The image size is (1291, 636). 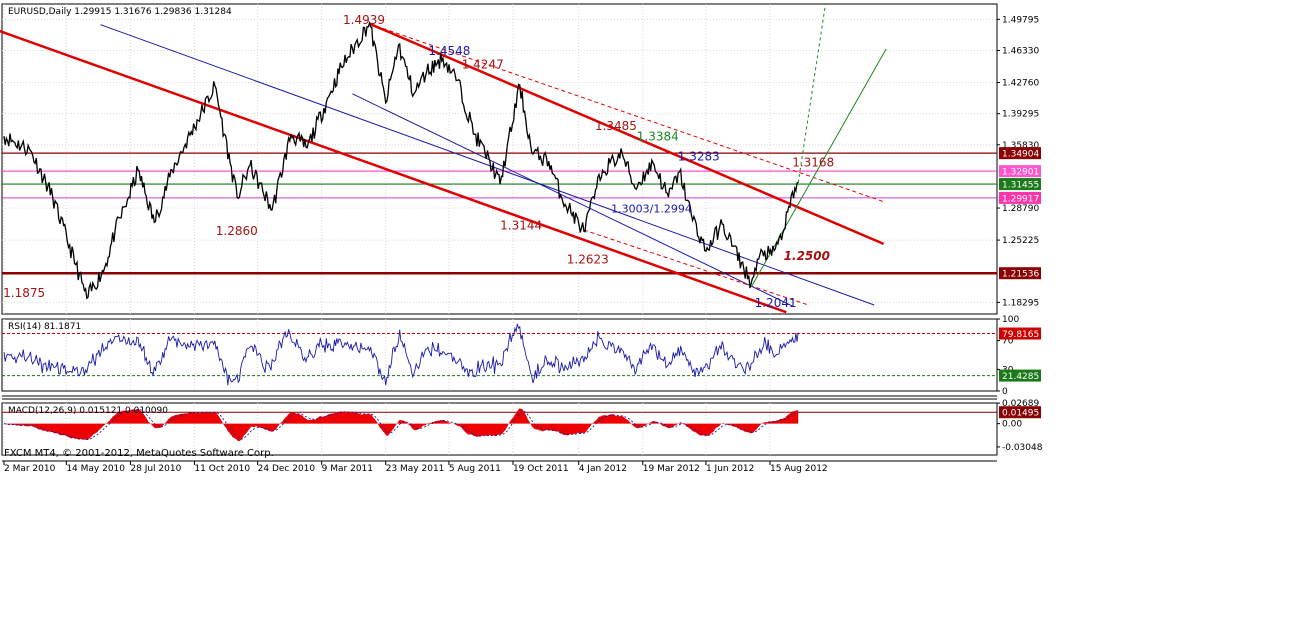 I want to click on rsi-tick-label: 70, so click(x=1008, y=342).